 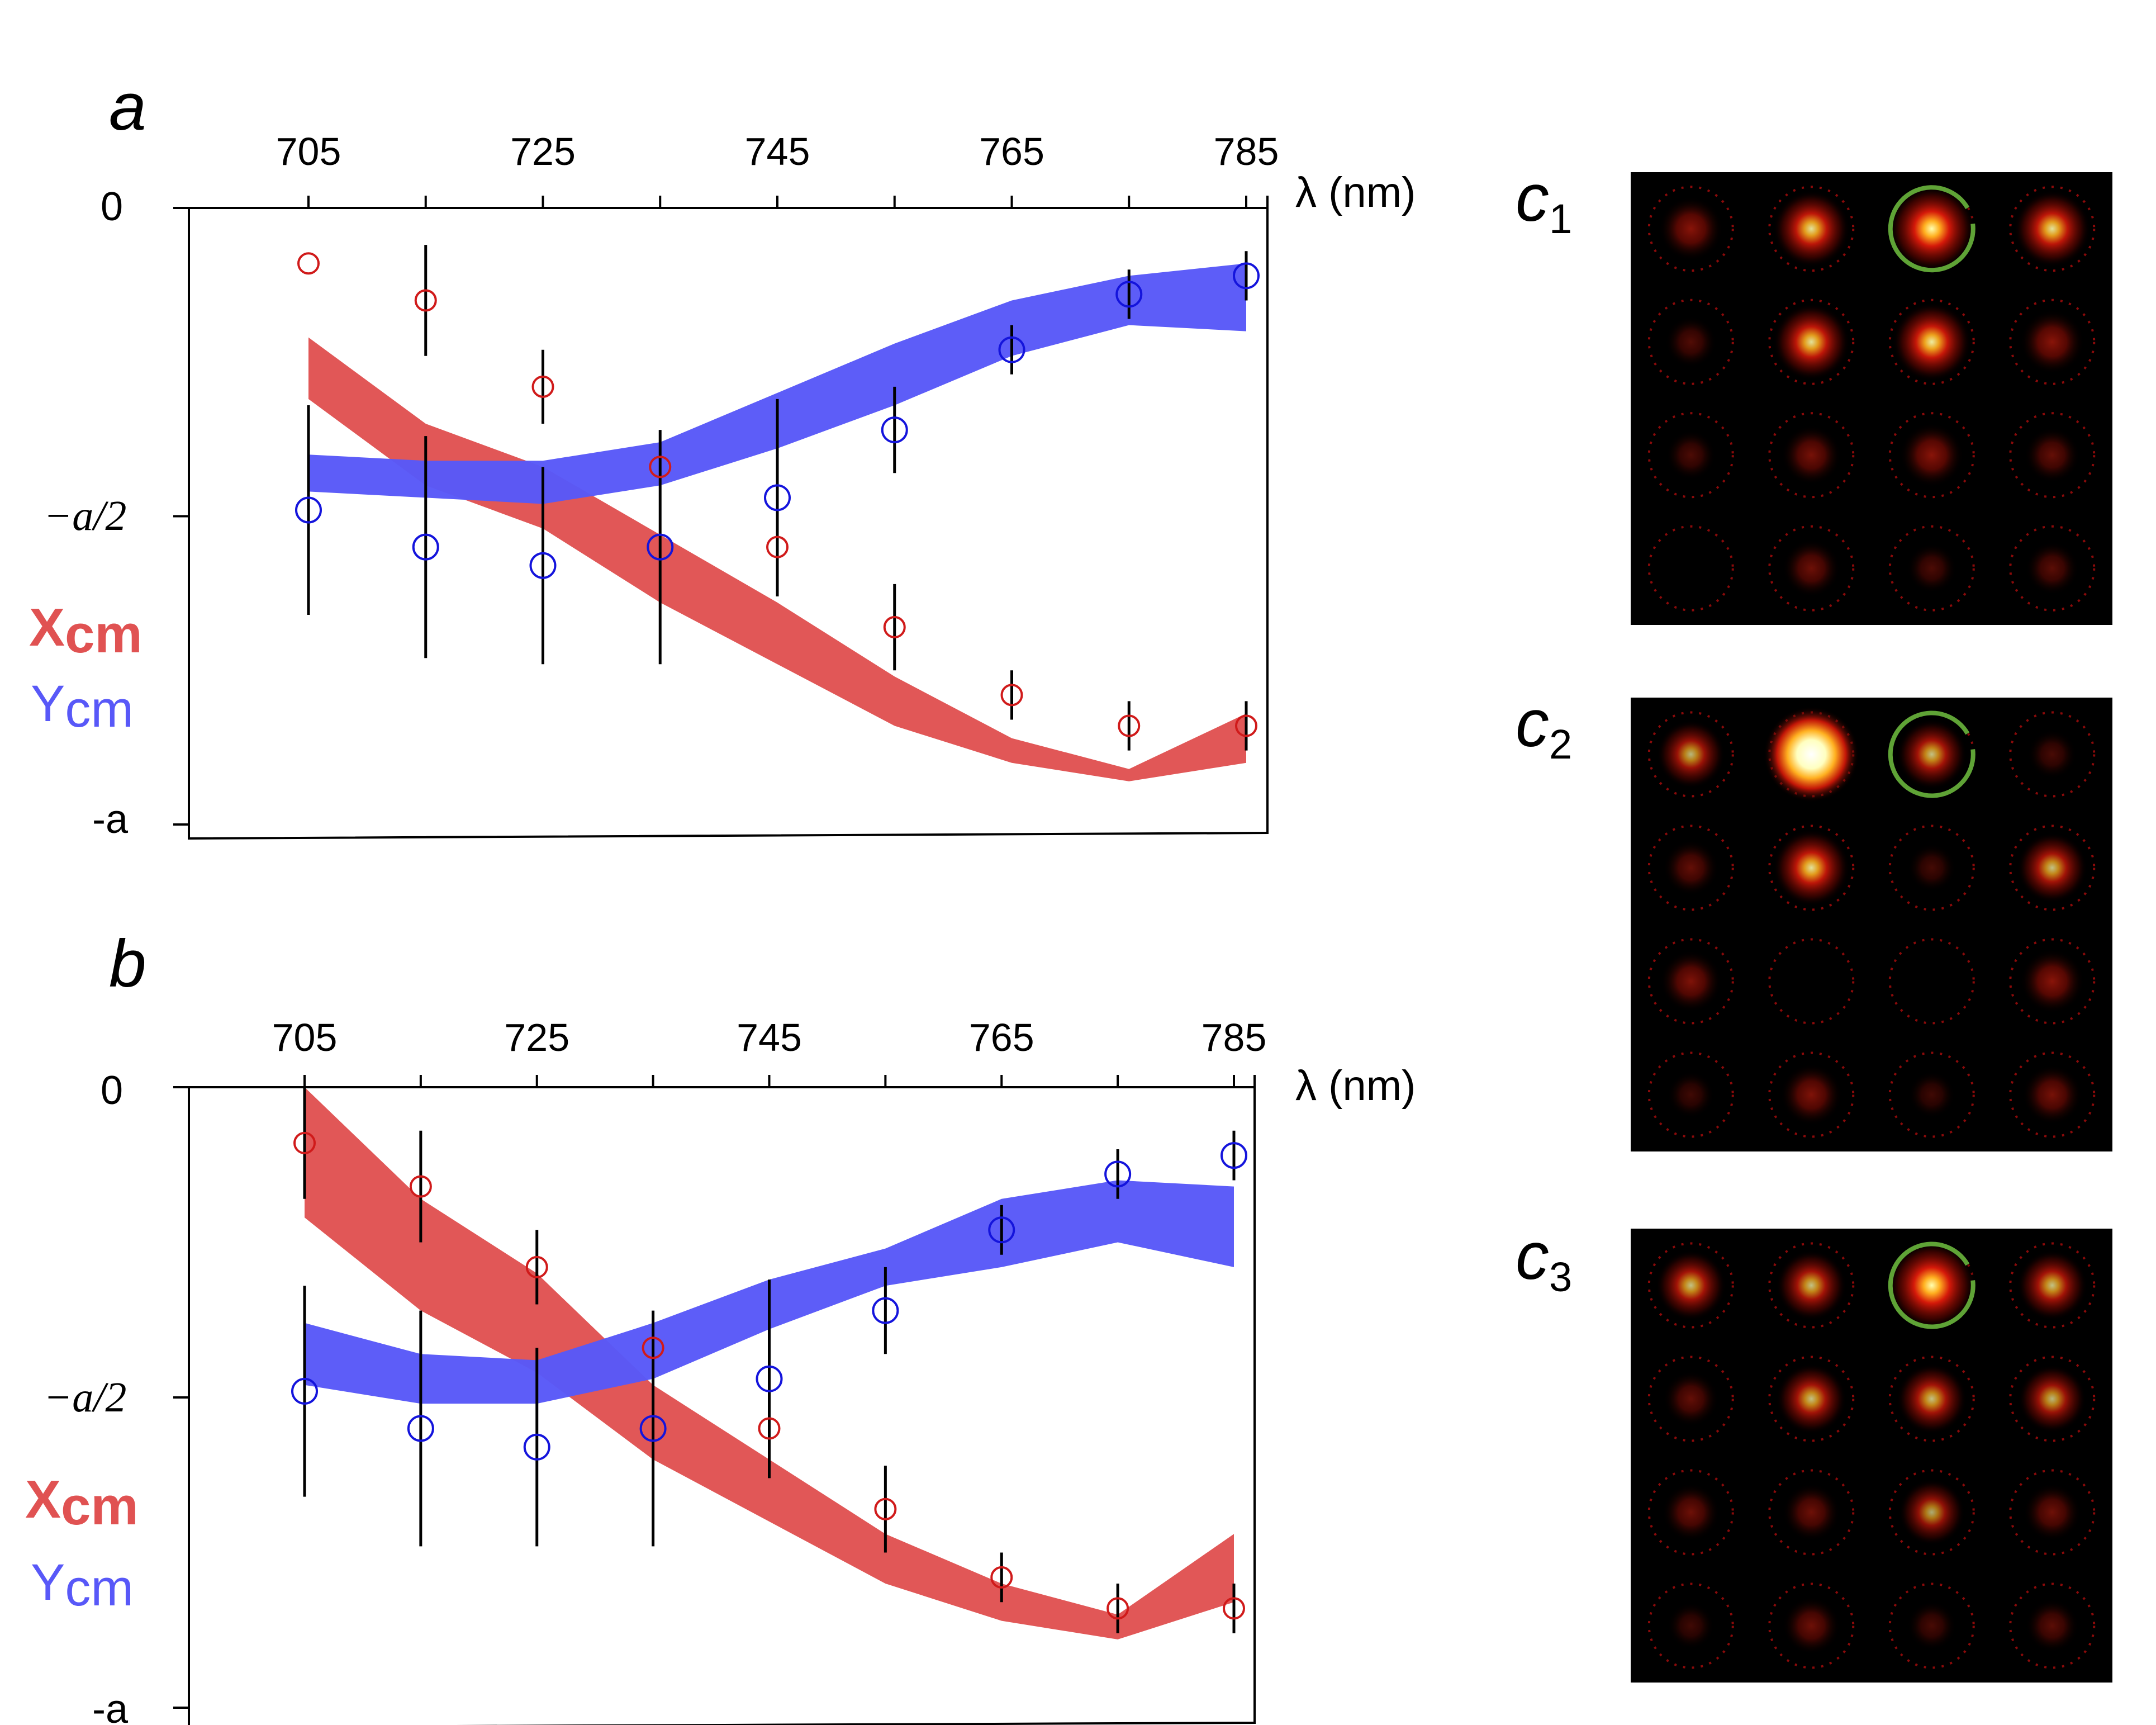 What do you see at coordinates (110, 1706) in the screenshot?
I see `panel-b-ytick-min: -a` at bounding box center [110, 1706].